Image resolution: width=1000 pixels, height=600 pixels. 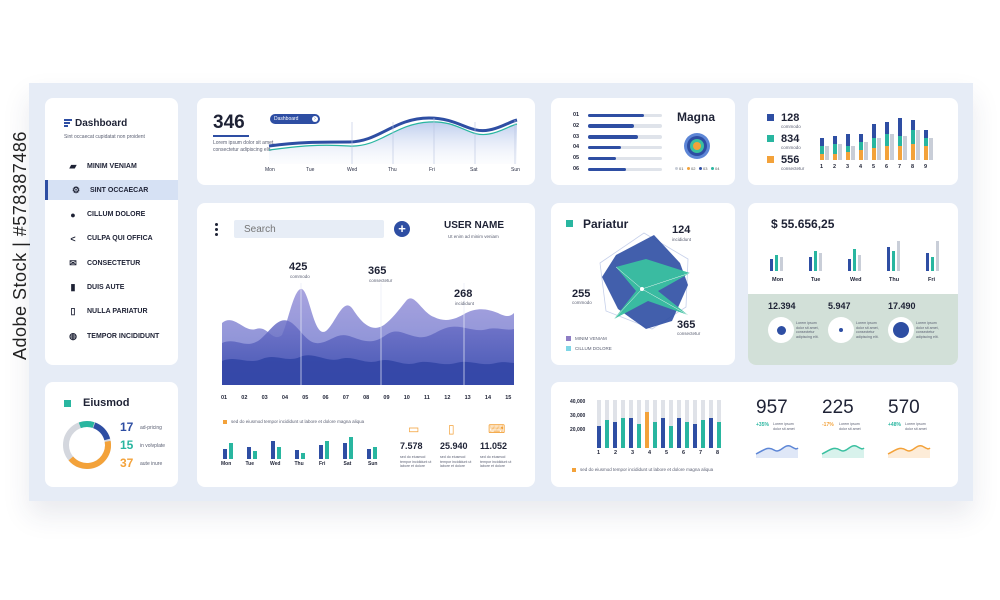 I want to click on top-wave-day-label: Sun, so click(x=515, y=170).